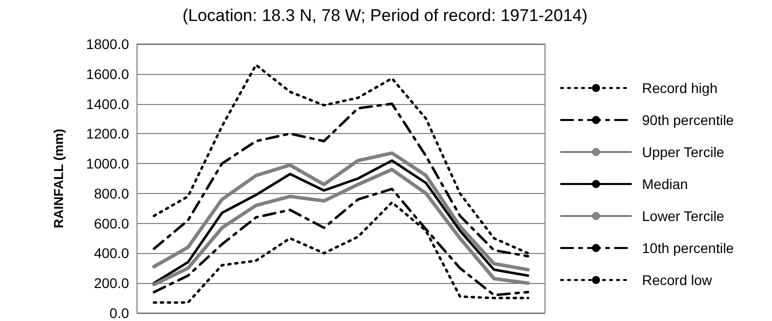 The image size is (772, 321). I want to click on y-tick-label: 1600.0, so click(108, 74).